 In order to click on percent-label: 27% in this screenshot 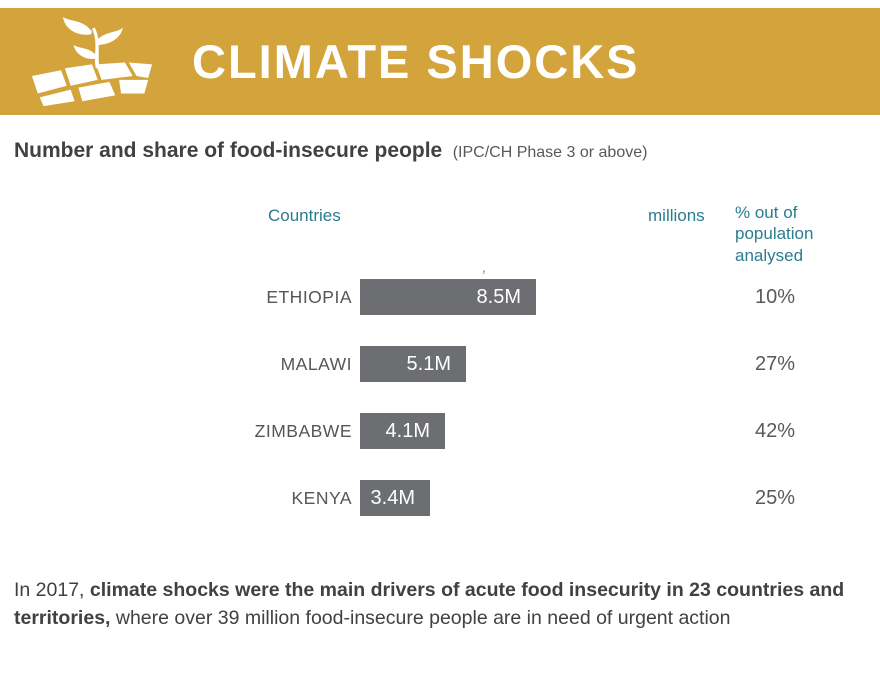, I will do `click(775, 363)`.